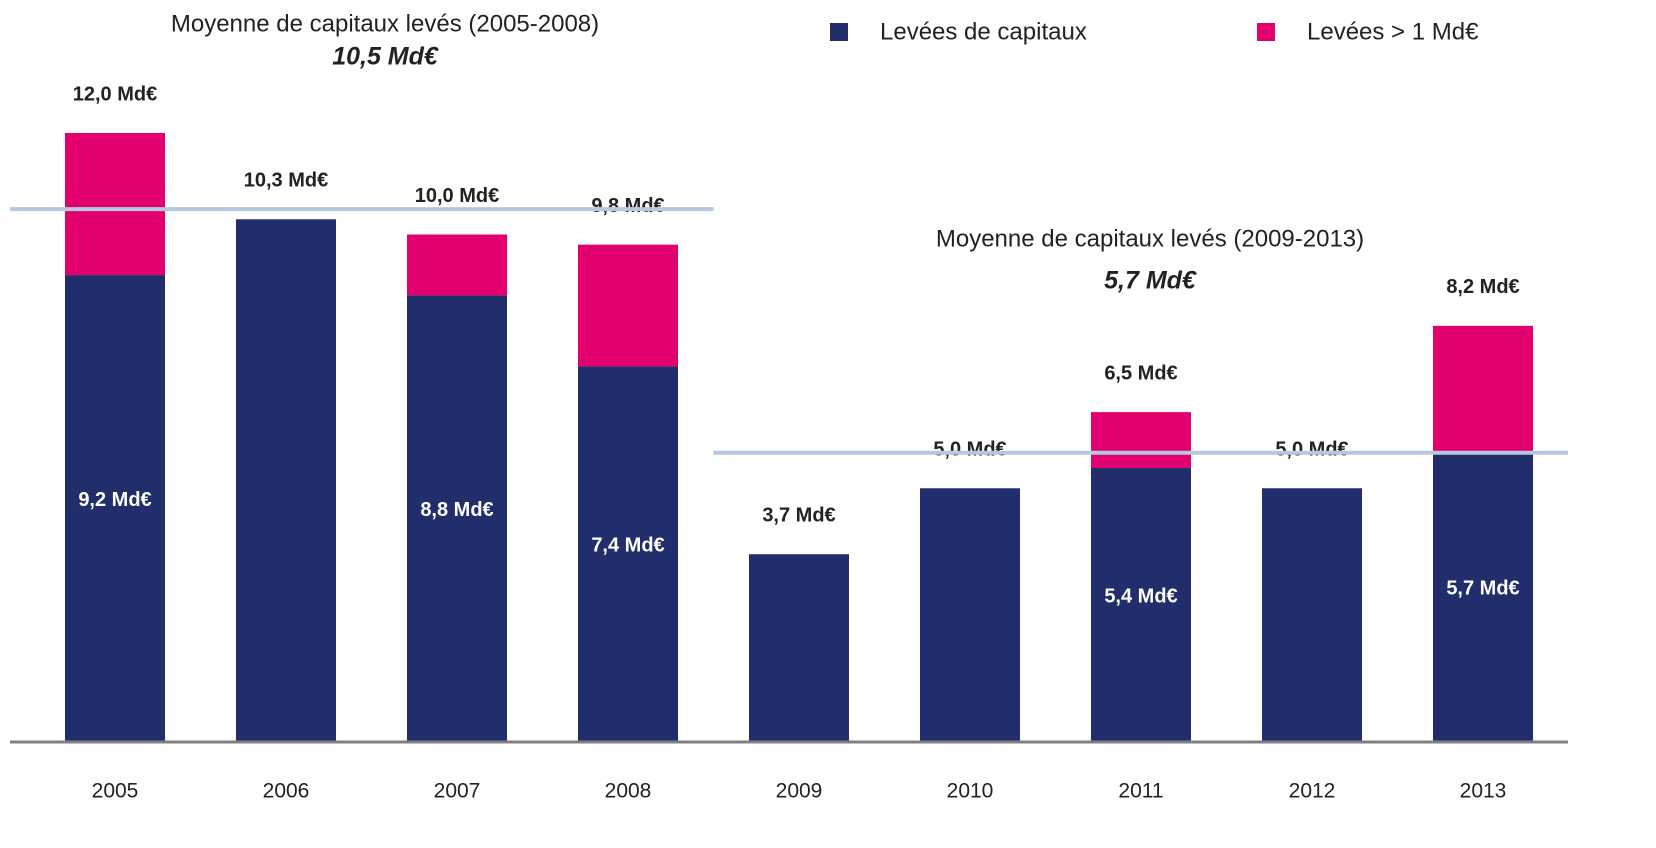 The width and height of the screenshot is (1656, 848). I want to click on total-label: 6,5 Md€, so click(1140, 373).